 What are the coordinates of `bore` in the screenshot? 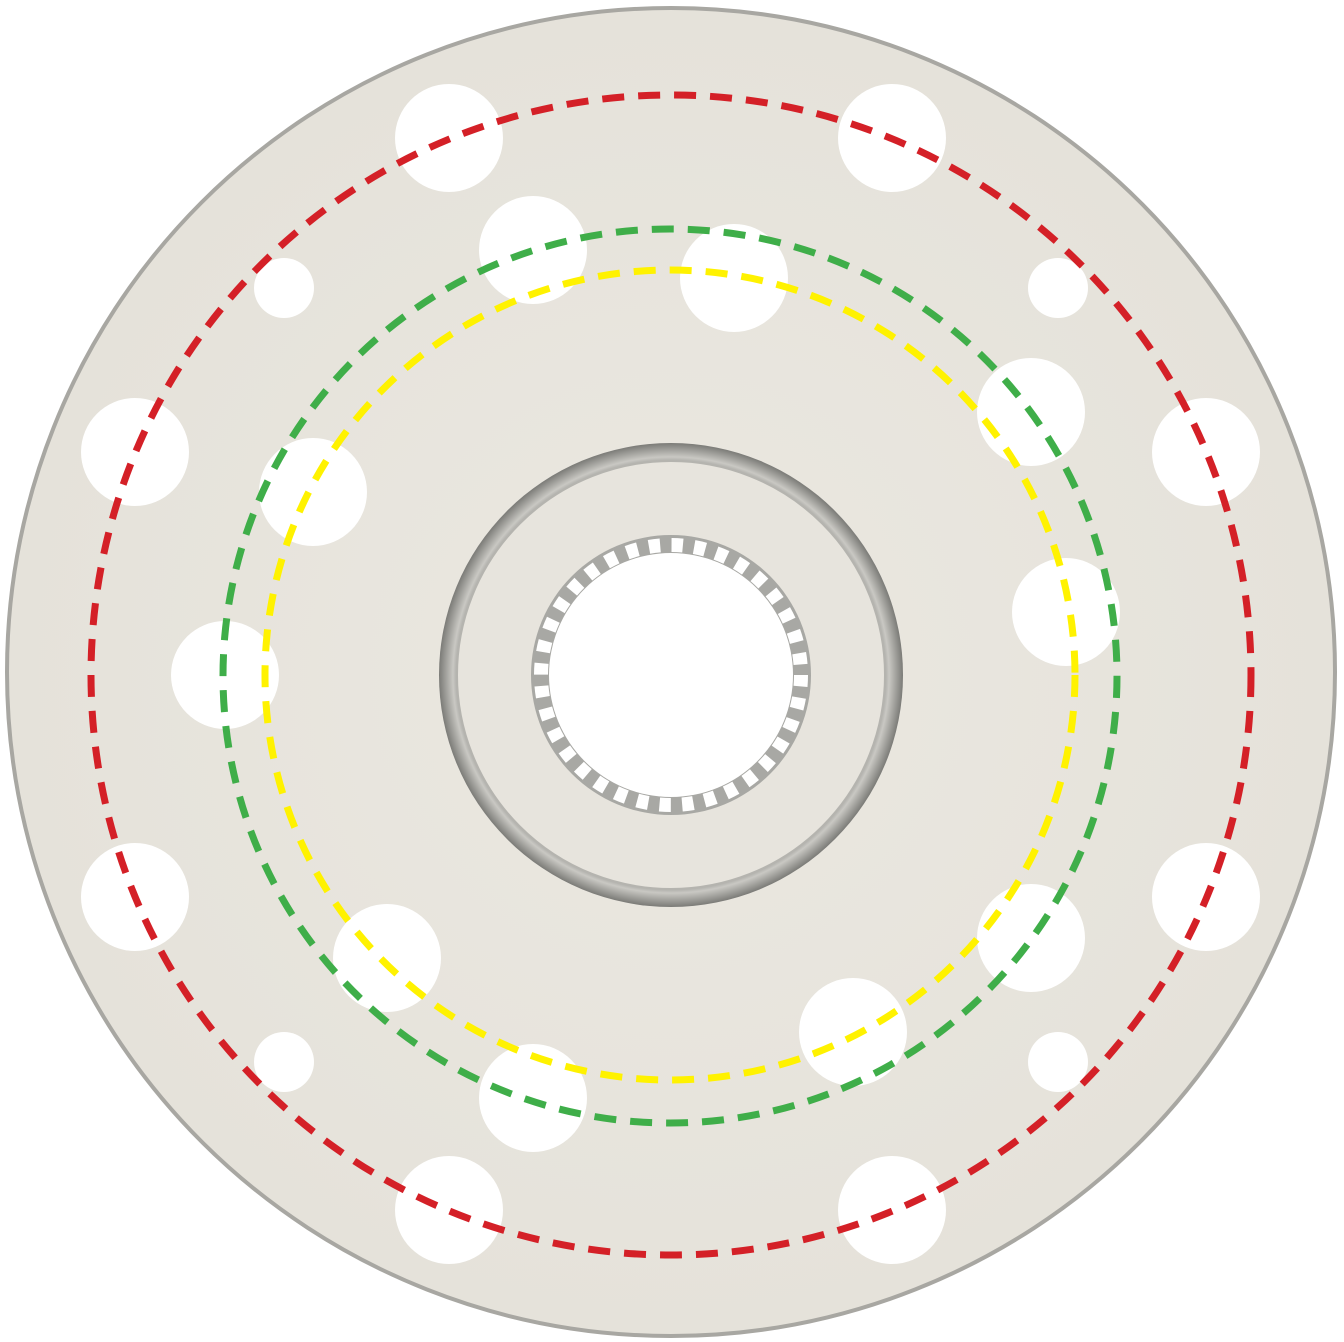 It's located at (671, 675).